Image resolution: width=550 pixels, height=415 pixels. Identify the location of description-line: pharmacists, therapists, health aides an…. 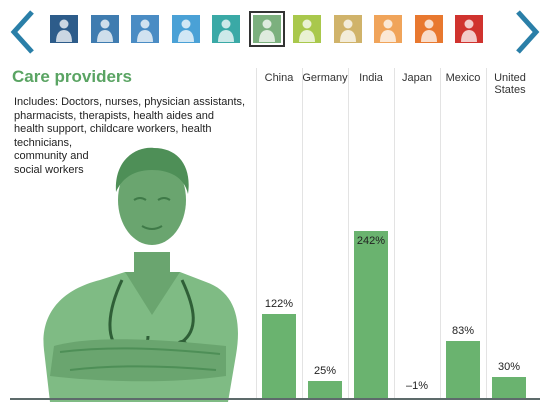
(114, 115).